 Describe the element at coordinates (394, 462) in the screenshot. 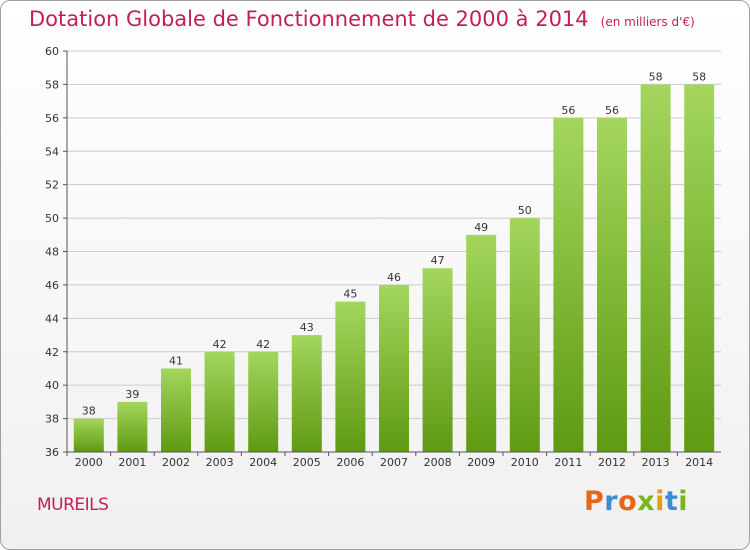

I see `x-tick-label: 2007` at that location.